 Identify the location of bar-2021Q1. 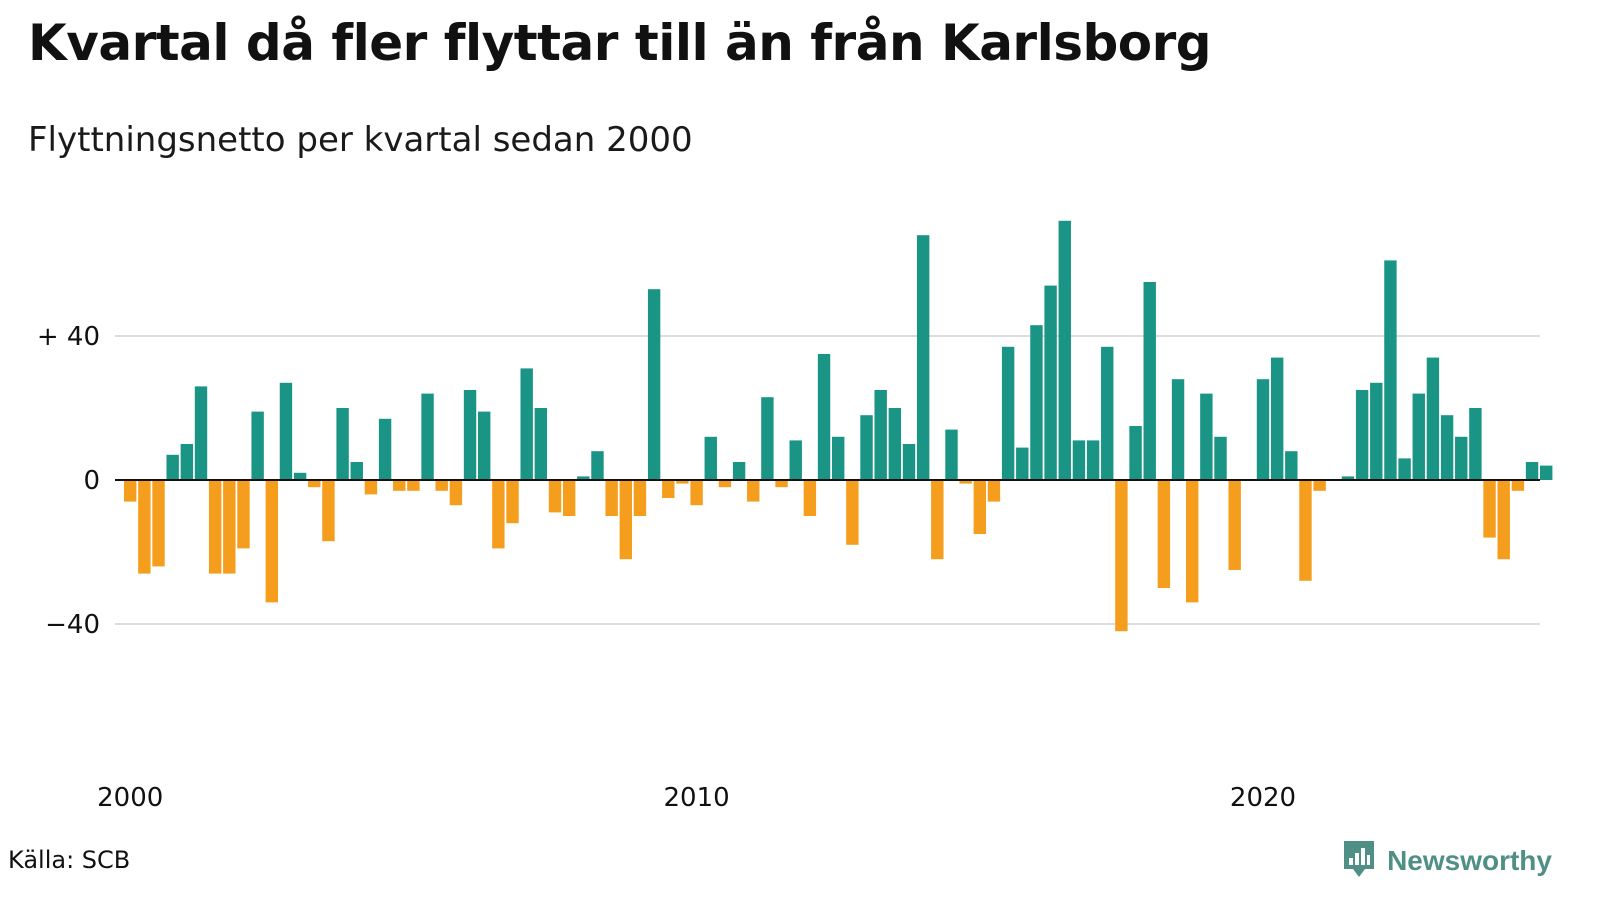
(1319, 485).